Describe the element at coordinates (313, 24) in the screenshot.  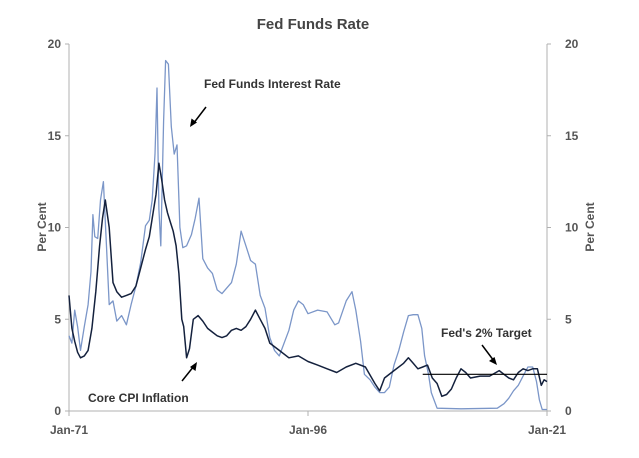
I see `chart-title: Fed Funds Rate` at that location.